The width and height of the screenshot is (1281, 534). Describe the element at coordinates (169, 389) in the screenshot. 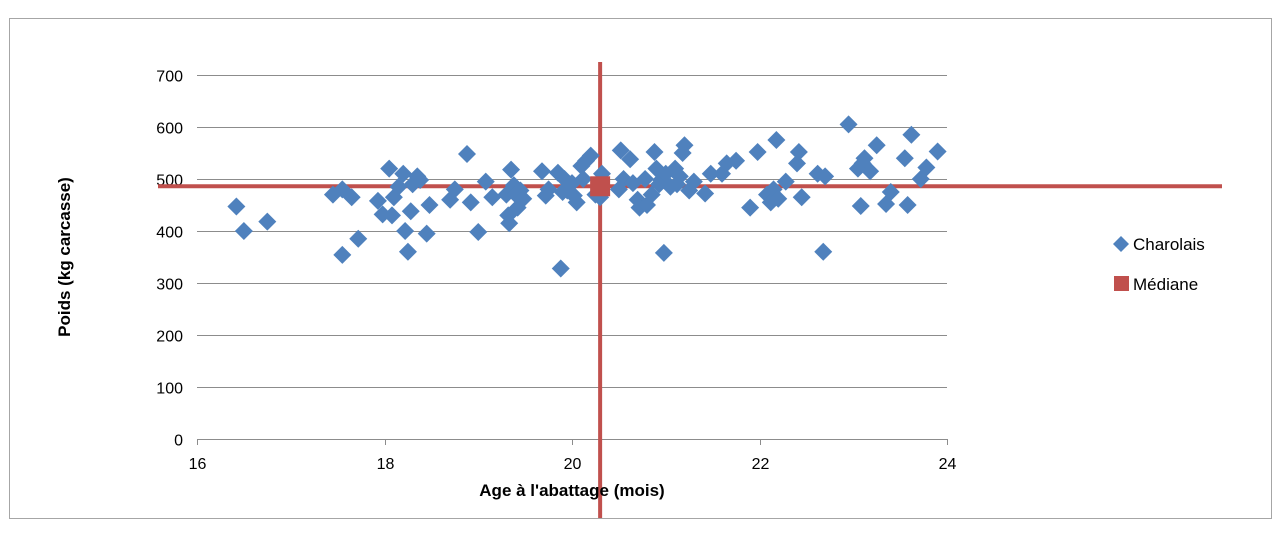

I see `y-tick-label-100: 100` at that location.